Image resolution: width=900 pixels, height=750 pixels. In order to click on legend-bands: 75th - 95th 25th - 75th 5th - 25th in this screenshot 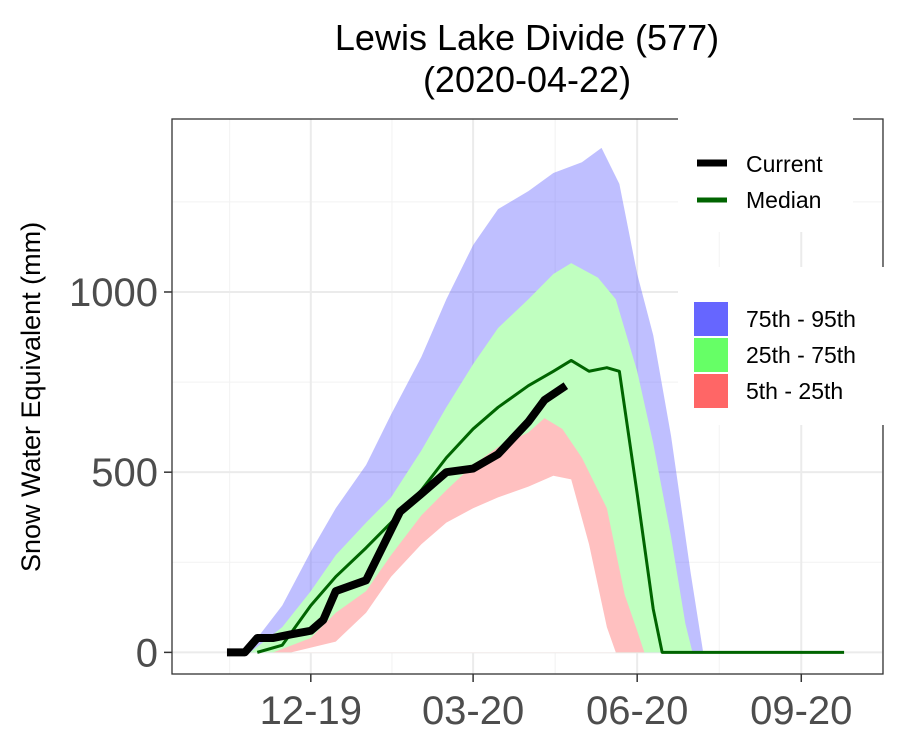, I will do `click(782, 346)`.